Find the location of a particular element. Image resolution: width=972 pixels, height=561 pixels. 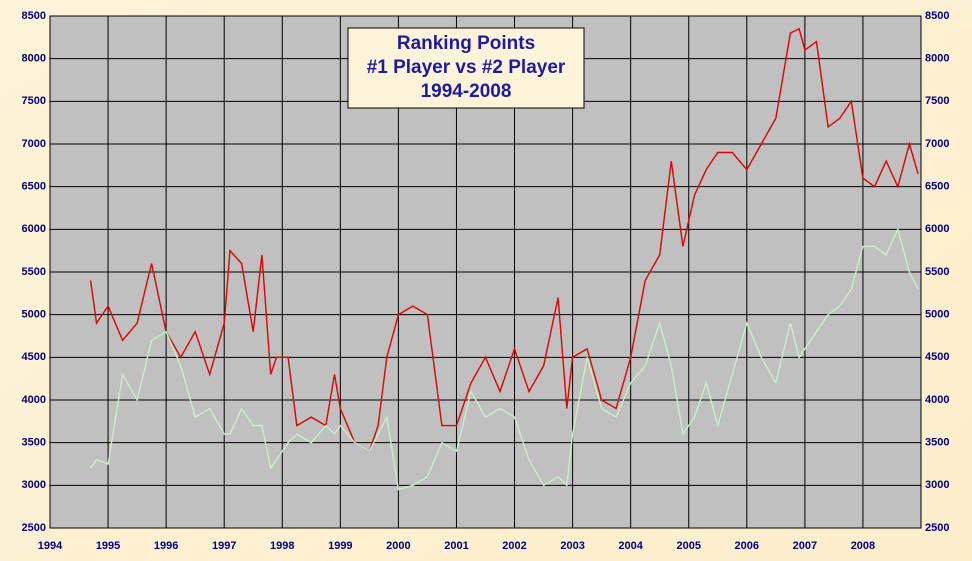

y2-tick-label: 4000 is located at coordinates (937, 400).